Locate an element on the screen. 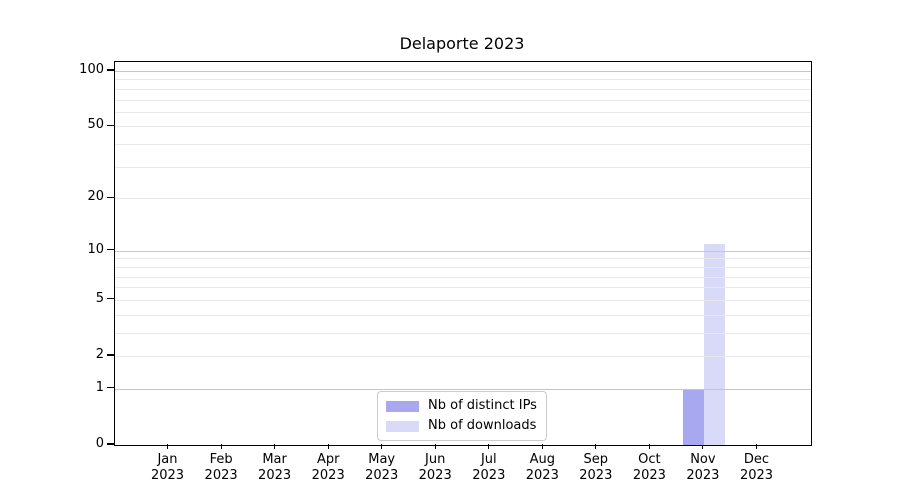  x-tick-label: Jan 2023 is located at coordinates (167, 467).